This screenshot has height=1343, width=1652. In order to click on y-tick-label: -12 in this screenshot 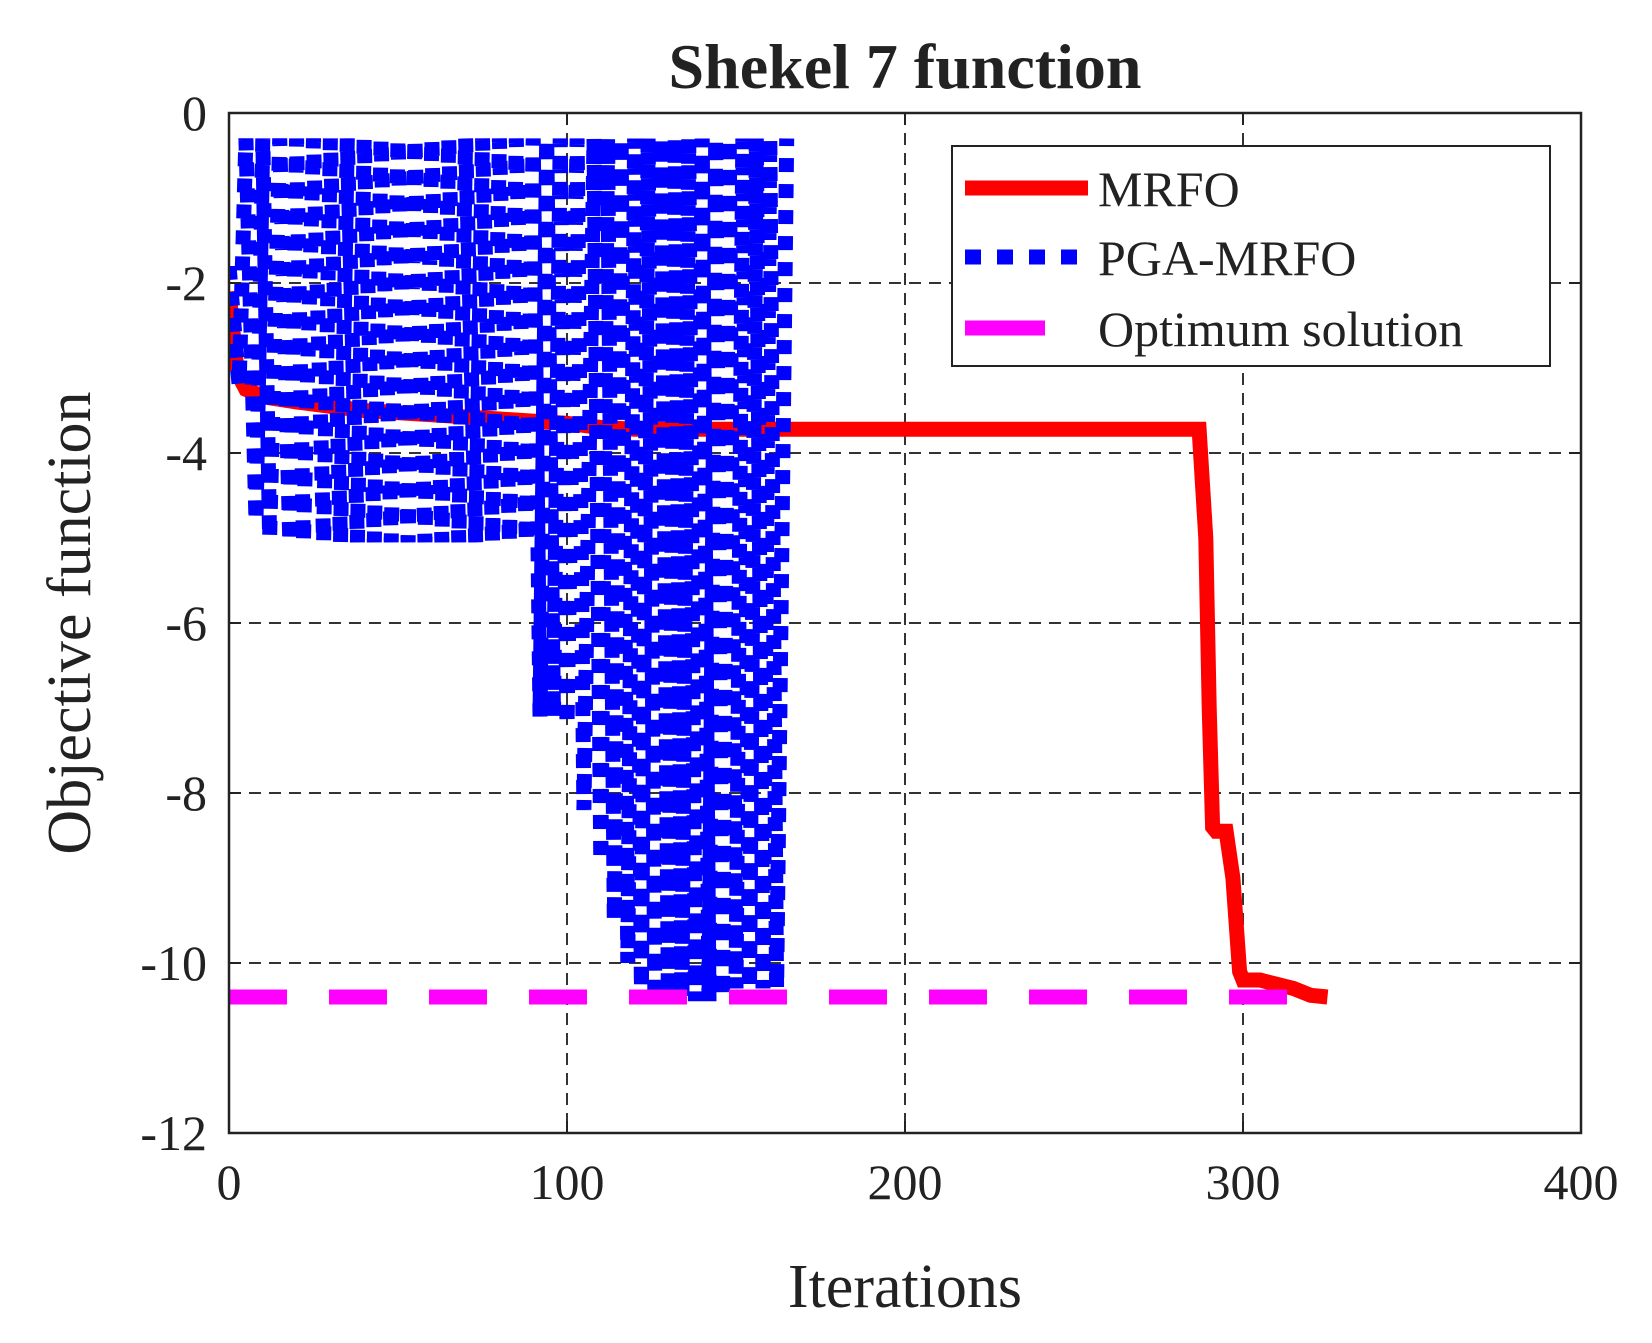, I will do `click(173, 1133)`.